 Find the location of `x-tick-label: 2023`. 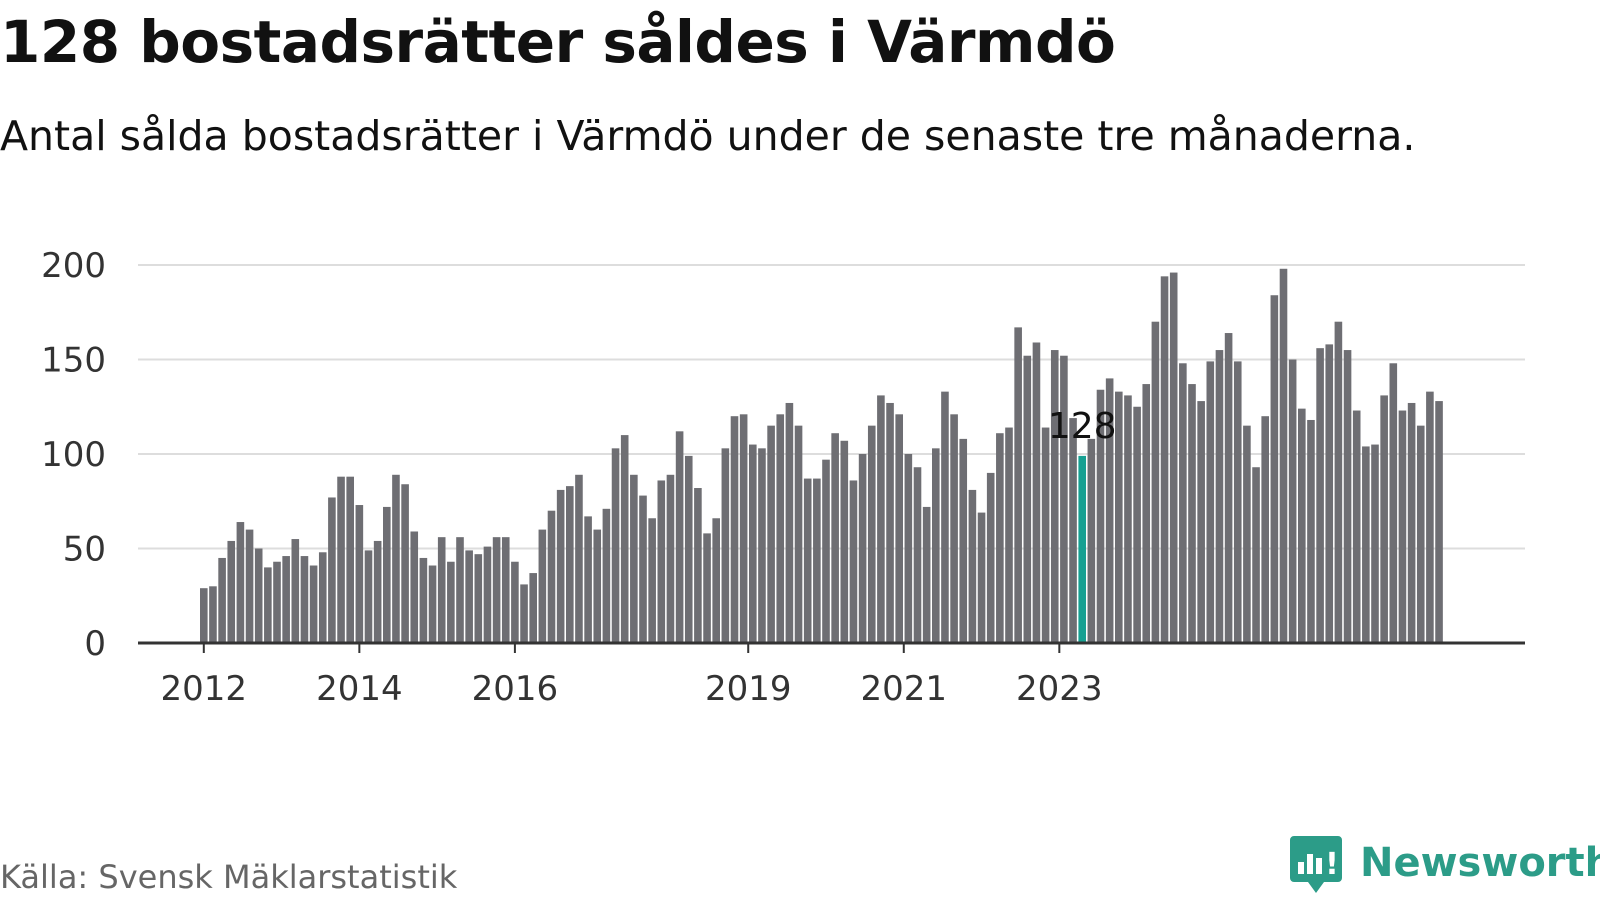

x-tick-label: 2023 is located at coordinates (1059, 689).